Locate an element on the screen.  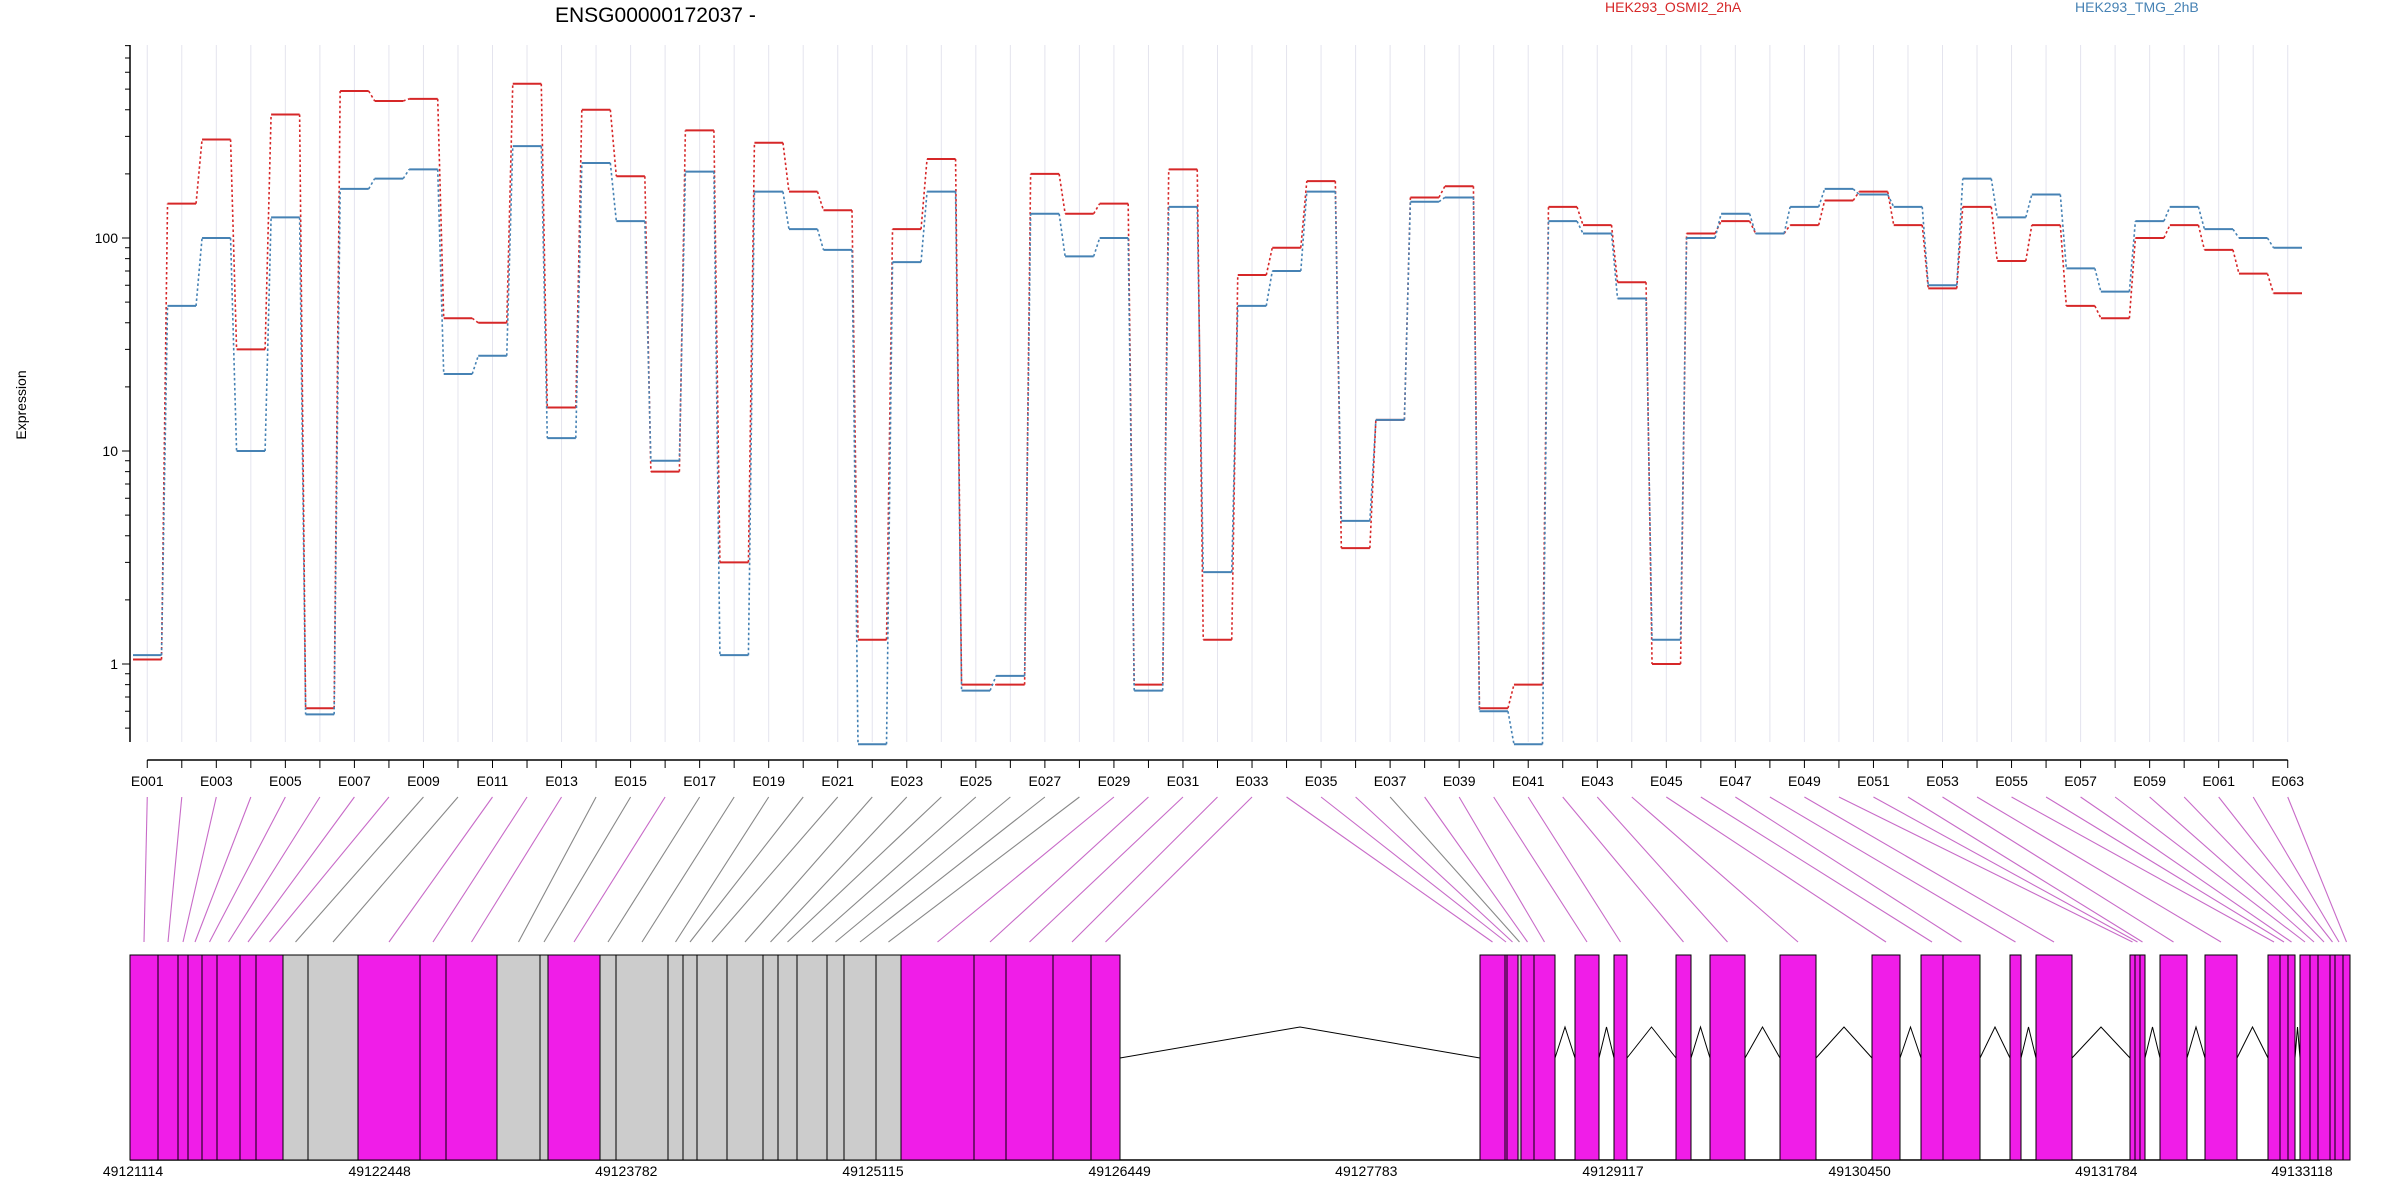
connector-E046 is located at coordinates (1816, 869).